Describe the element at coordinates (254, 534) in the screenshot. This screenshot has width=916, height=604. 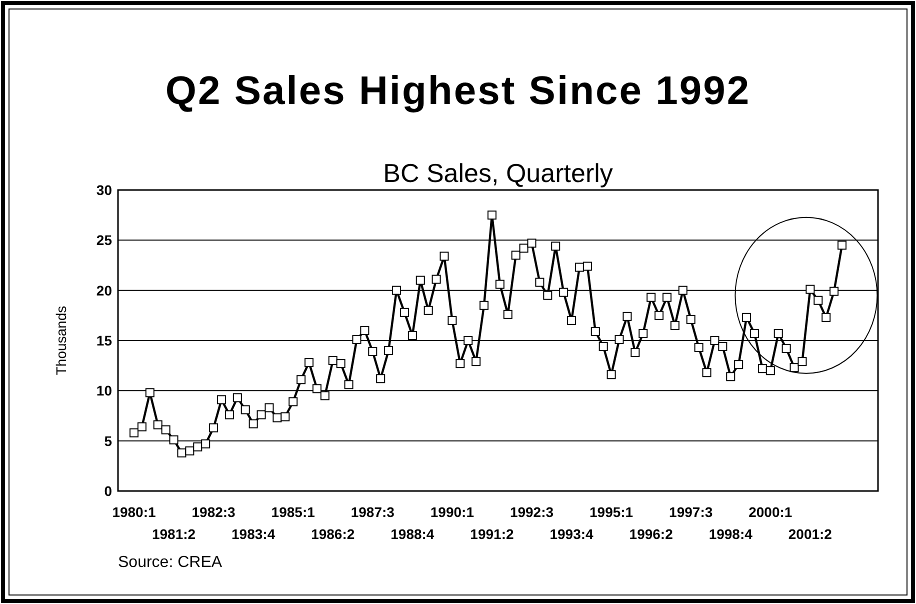
I see `x-tick-label: 1983:4` at that location.